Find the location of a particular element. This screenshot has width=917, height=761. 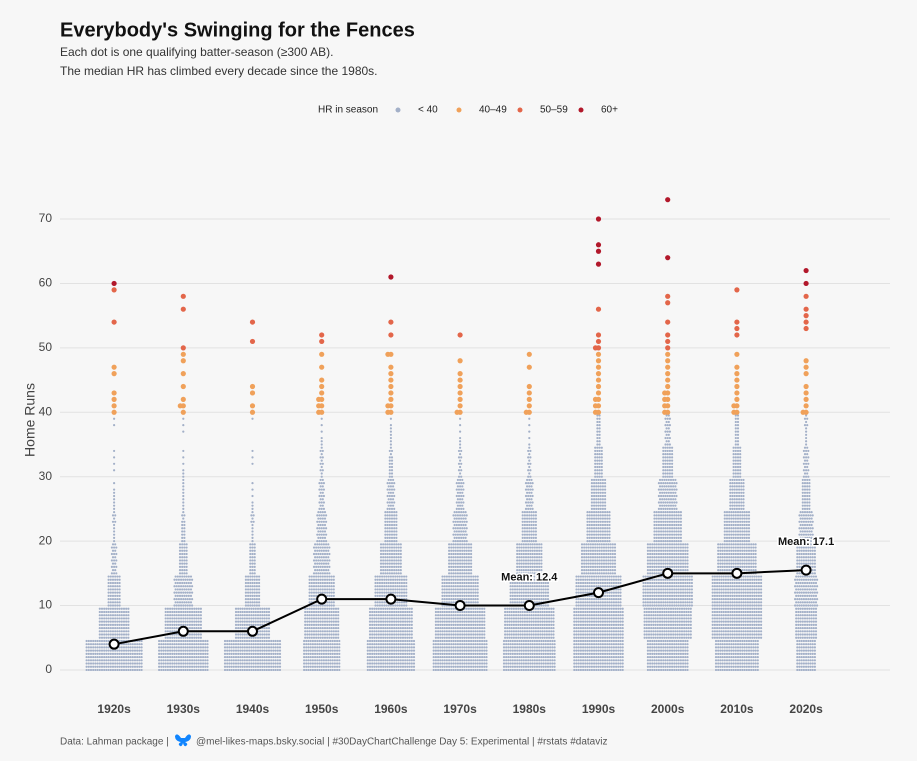

x-tick-label: 1970s is located at coordinates (460, 709).